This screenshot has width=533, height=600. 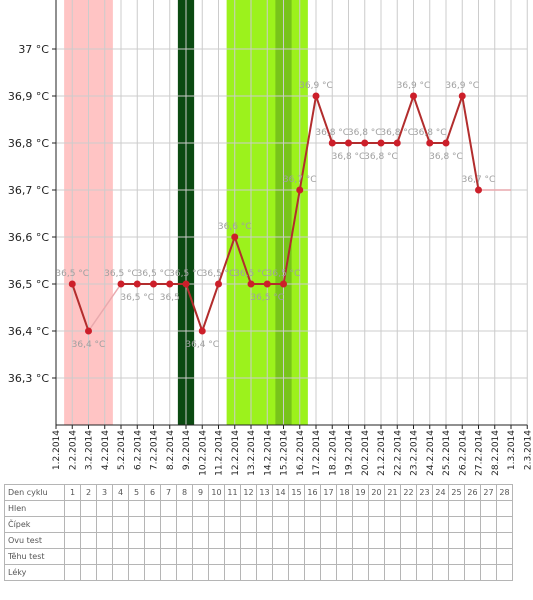 I want to click on x-tick-label: 16.2.2014, so click(x=301, y=453).